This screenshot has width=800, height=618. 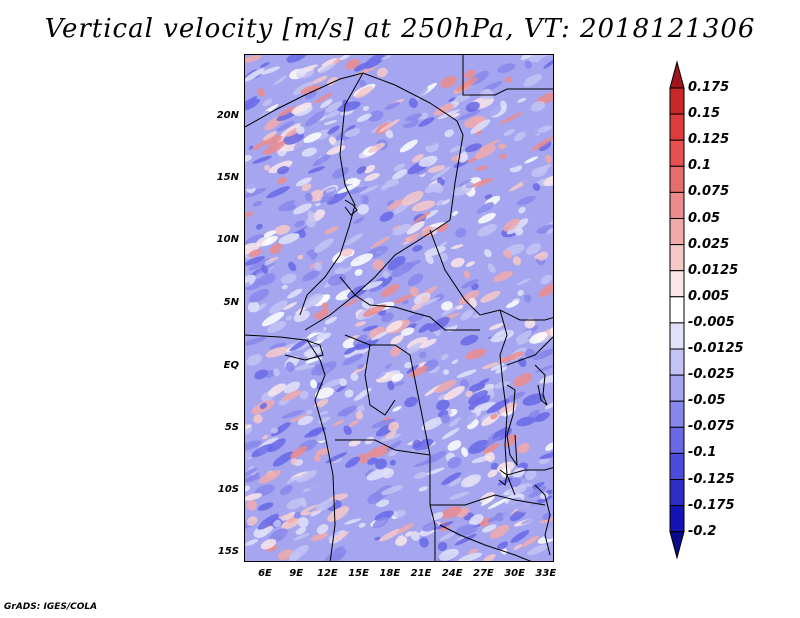 I want to click on lat-tick-label: 5N, so click(x=231, y=302).